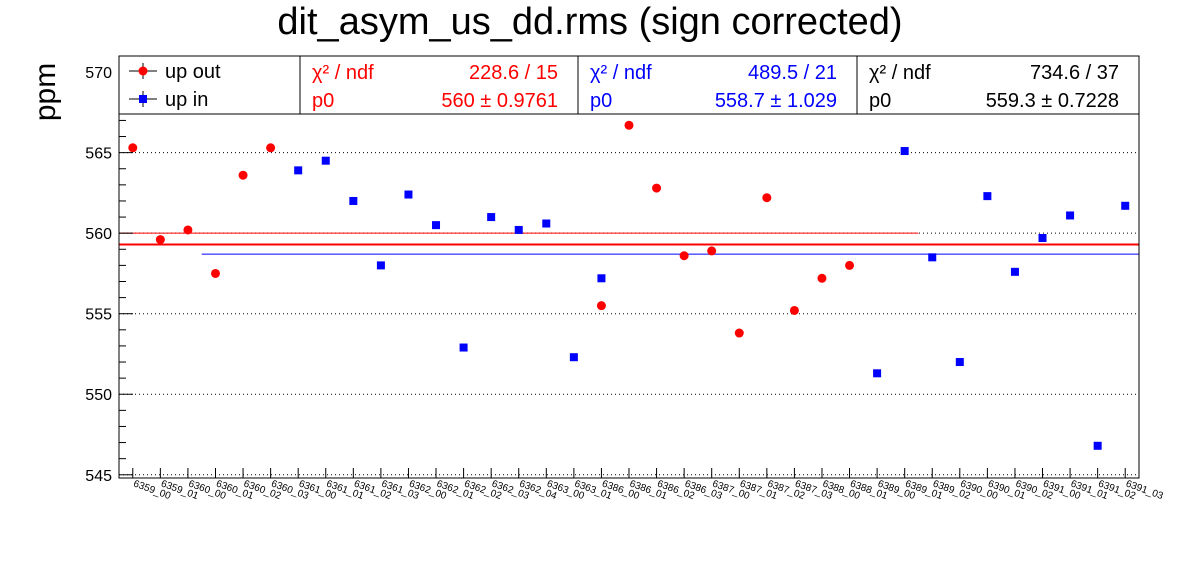  I want to click on chi2-value: 228.6 / 15, so click(513, 73).